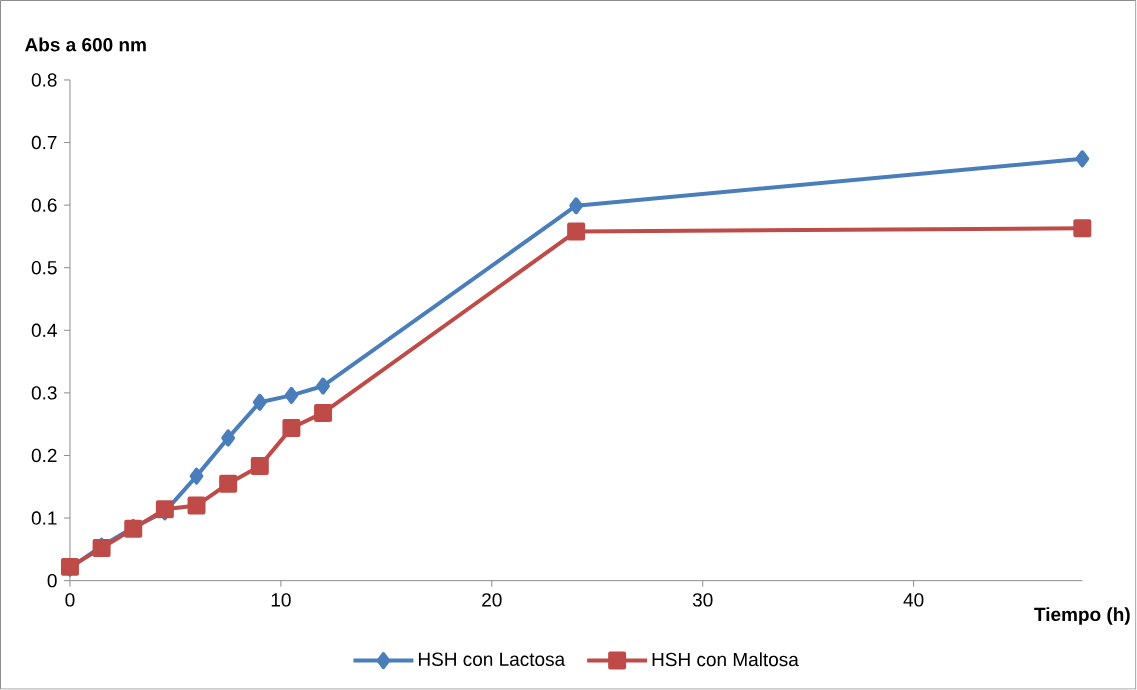 This screenshot has width=1137, height=690. I want to click on x-tick-label: 40, so click(913, 600).